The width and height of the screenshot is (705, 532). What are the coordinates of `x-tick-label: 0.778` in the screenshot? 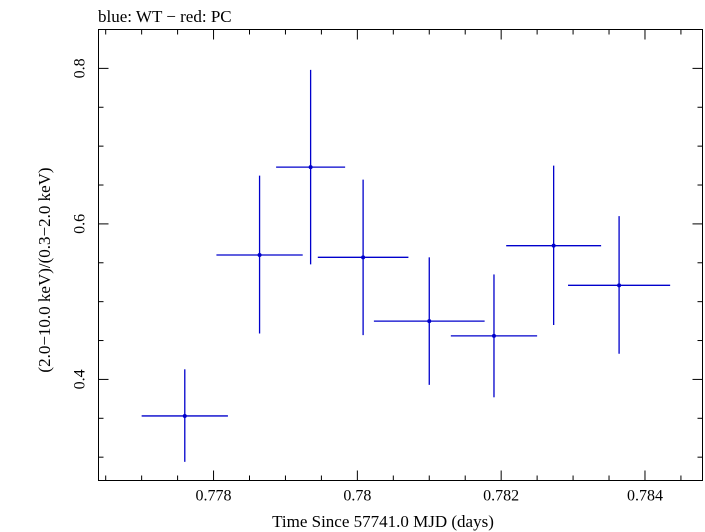 It's located at (214, 496).